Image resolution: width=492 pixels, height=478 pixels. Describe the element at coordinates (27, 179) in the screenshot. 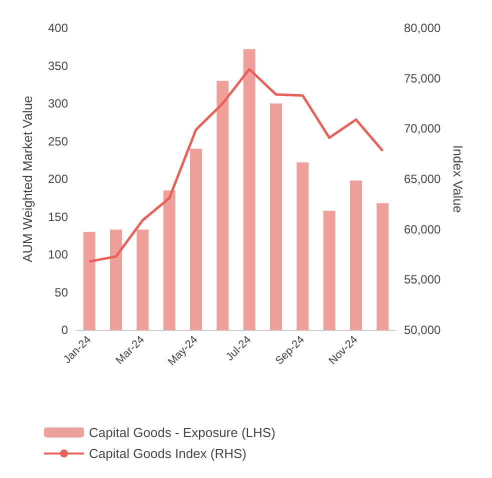

I see `y-axis-title: AUM Weighted Market Value` at that location.